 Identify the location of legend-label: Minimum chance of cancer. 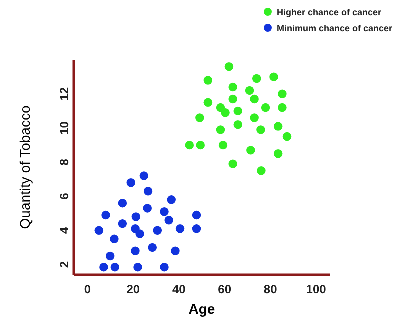
(335, 29).